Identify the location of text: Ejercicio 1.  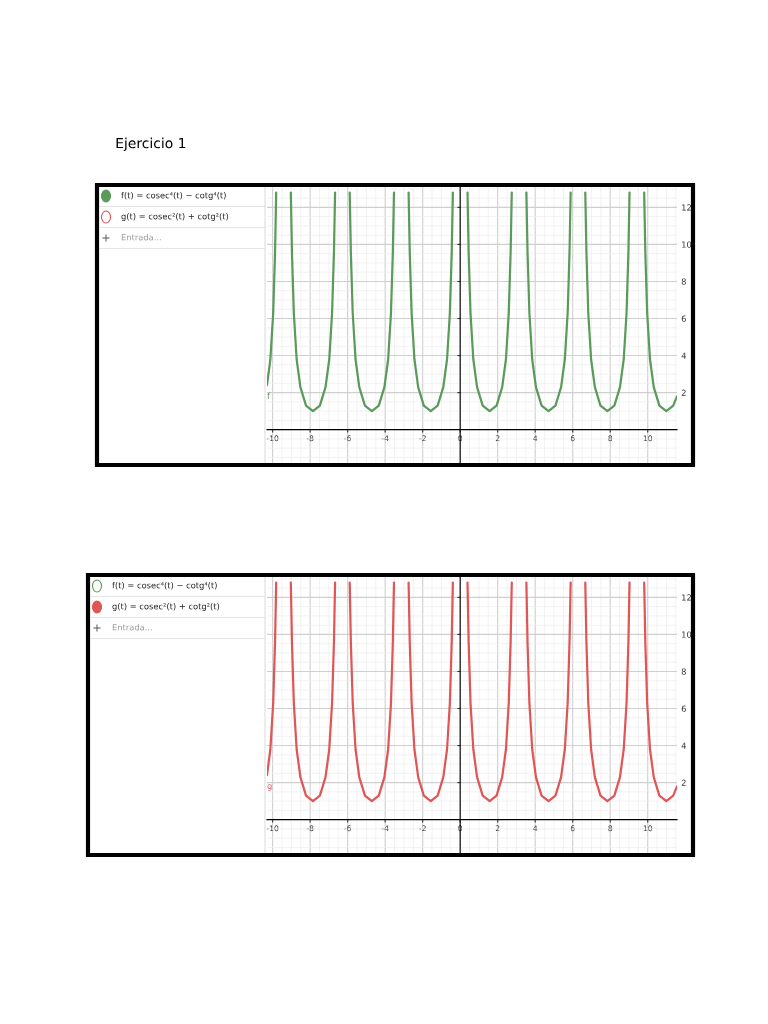
(151, 144).